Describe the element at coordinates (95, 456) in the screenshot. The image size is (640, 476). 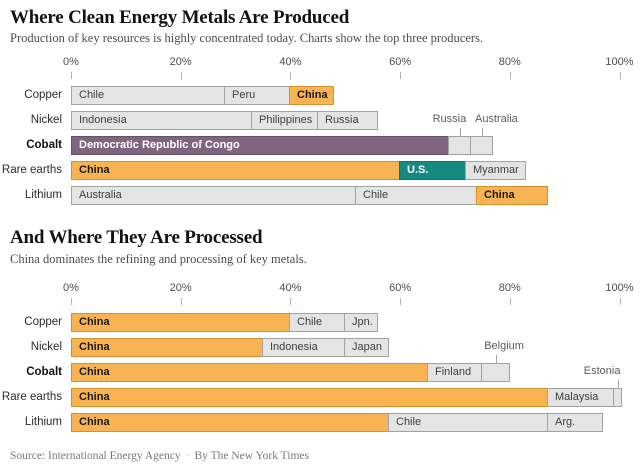
I see `source-text: Source: International Energy Agency` at that location.